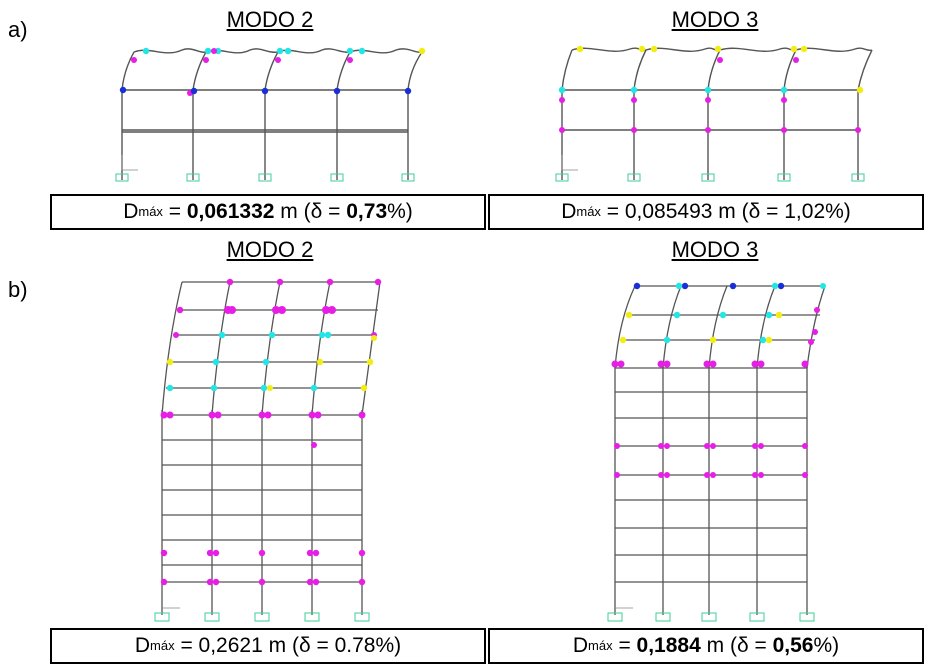 The width and height of the screenshot is (928, 667). What do you see at coordinates (270, 19) in the screenshot?
I see `panel-a-left-title: MODO 2` at bounding box center [270, 19].